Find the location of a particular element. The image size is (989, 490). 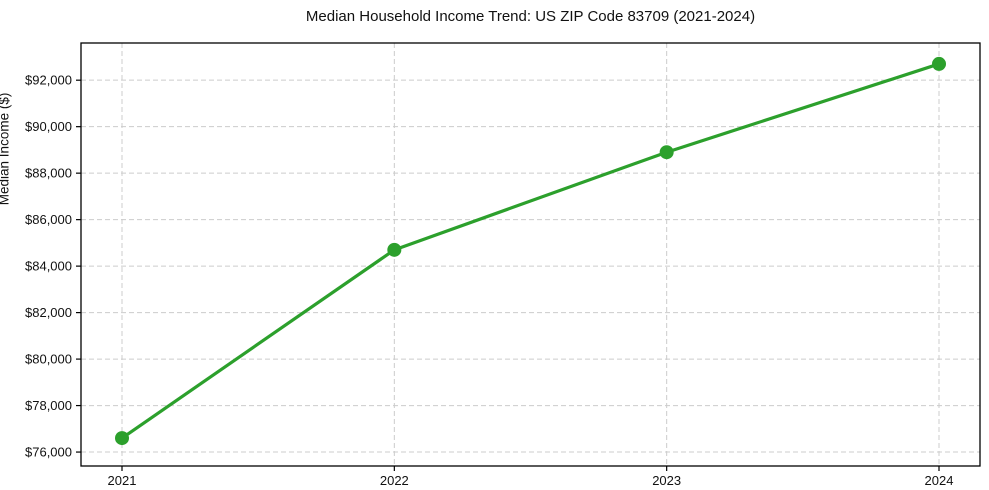

y-tick-label: $88,000 is located at coordinates (48, 173).